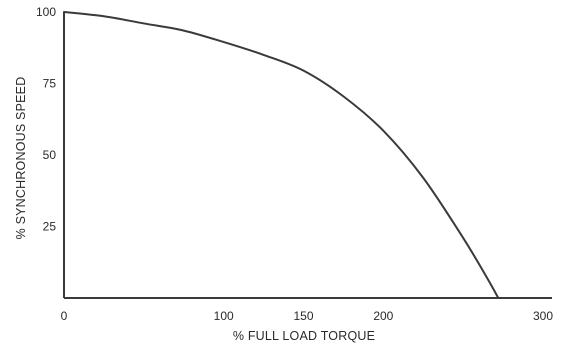 The width and height of the screenshot is (565, 347). I want to click on x-tick-label: 100, so click(224, 316).